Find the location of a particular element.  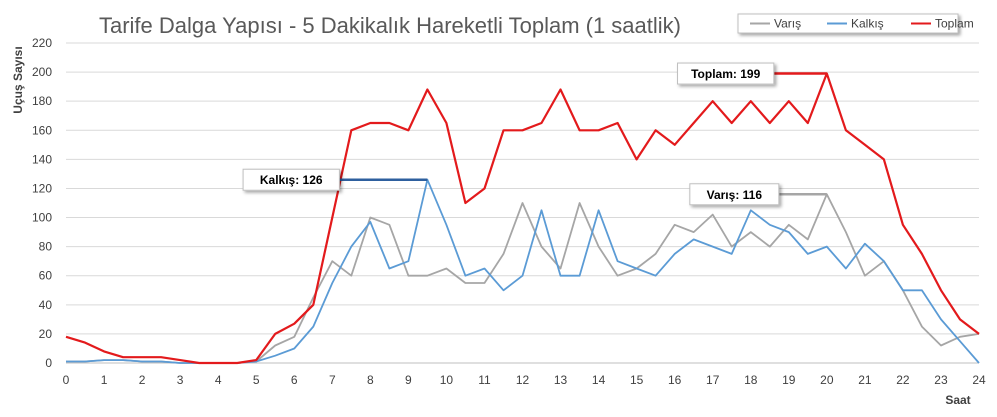

x-tick-label: 22 is located at coordinates (903, 380).